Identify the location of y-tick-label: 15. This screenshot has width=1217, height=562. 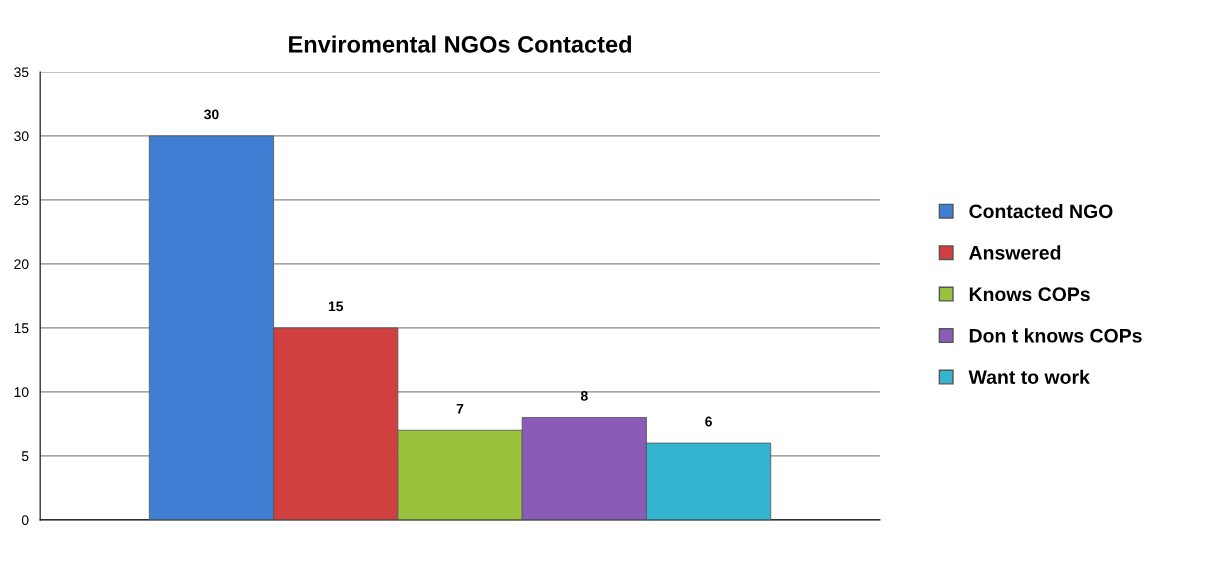
(21, 328).